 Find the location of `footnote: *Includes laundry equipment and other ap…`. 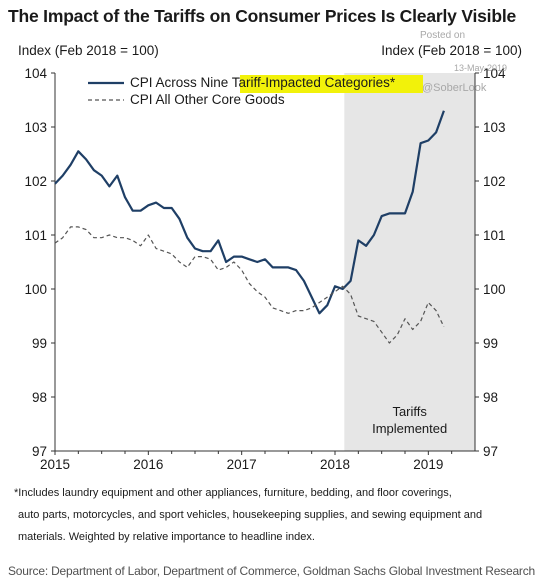

footnote: *Includes laundry equipment and other ap… is located at coordinates (274, 515).